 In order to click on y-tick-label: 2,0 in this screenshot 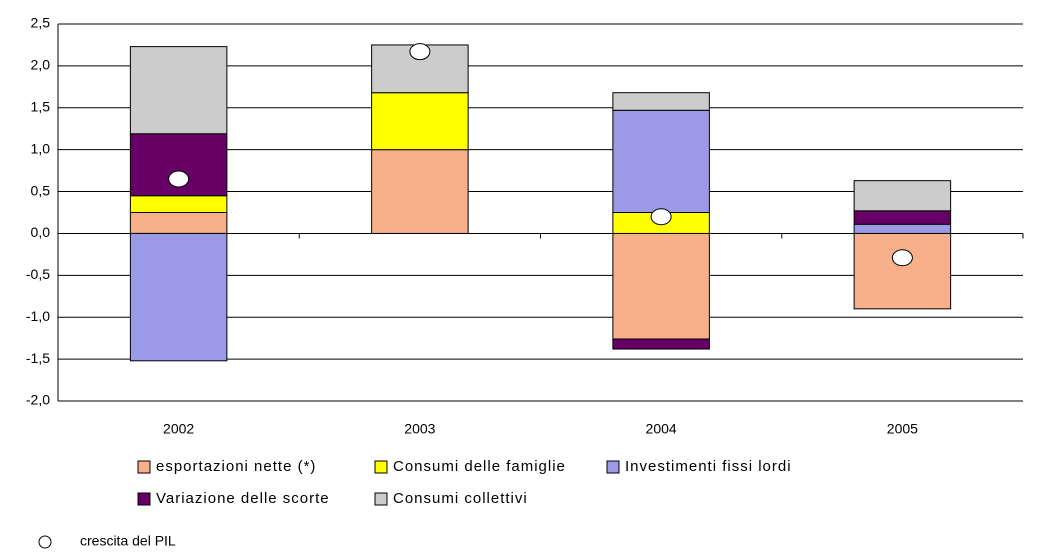, I will do `click(41, 65)`.